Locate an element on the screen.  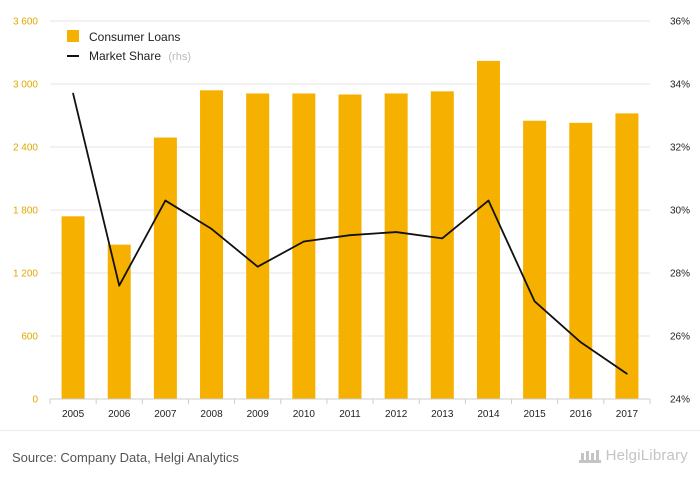
x-axis-tick-label: 2006 is located at coordinates (119, 414).